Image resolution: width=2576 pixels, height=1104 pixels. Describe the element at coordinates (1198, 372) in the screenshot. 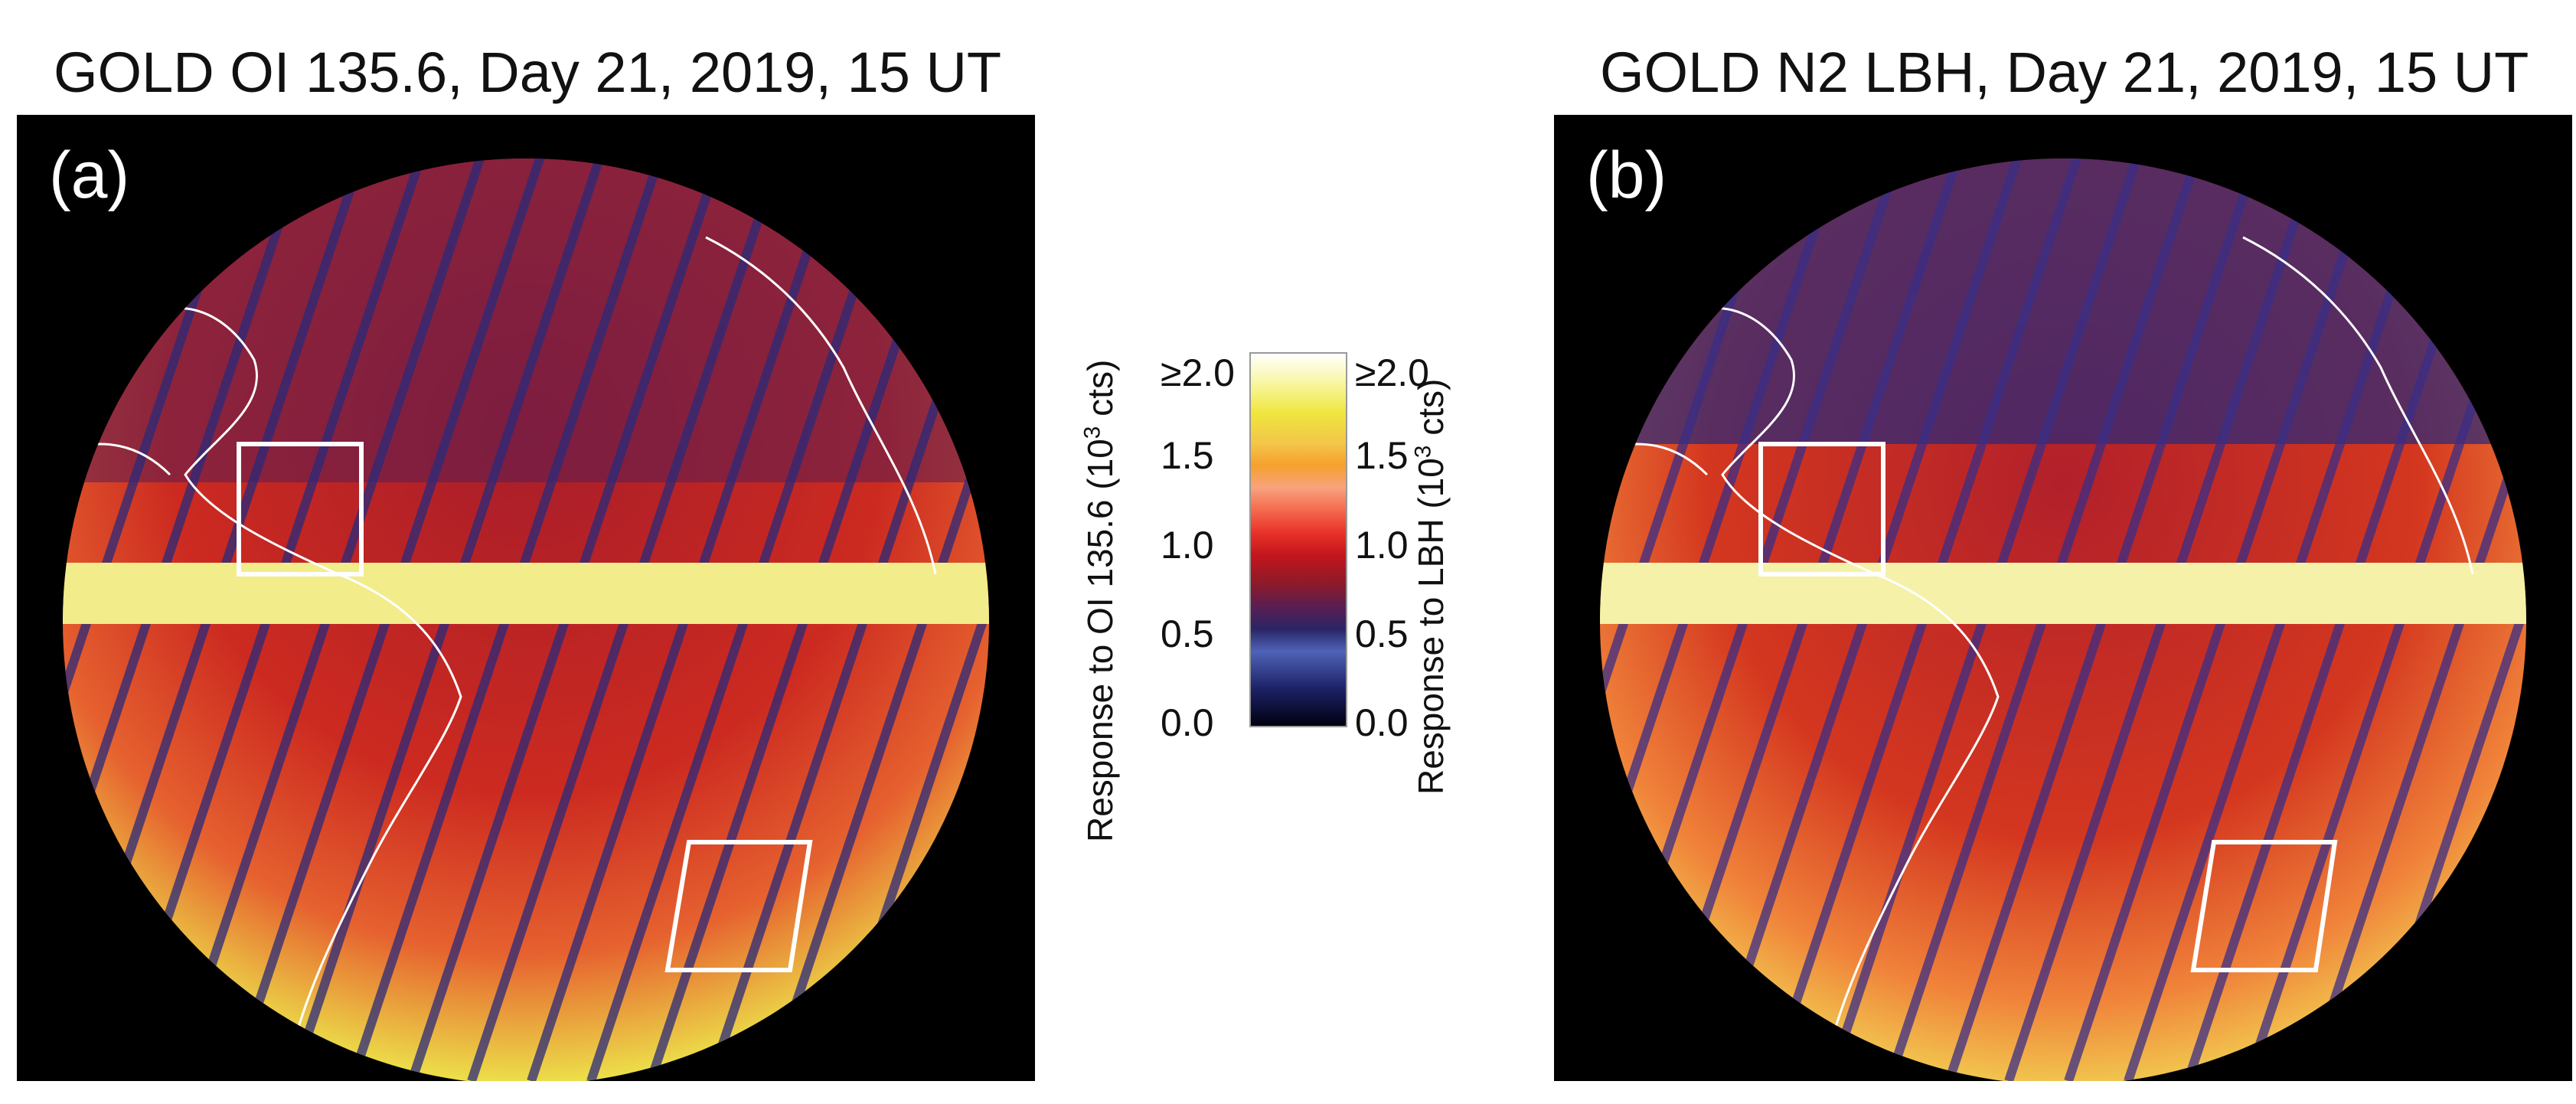

I see `cb-tick-left-0: ≥2.0` at that location.